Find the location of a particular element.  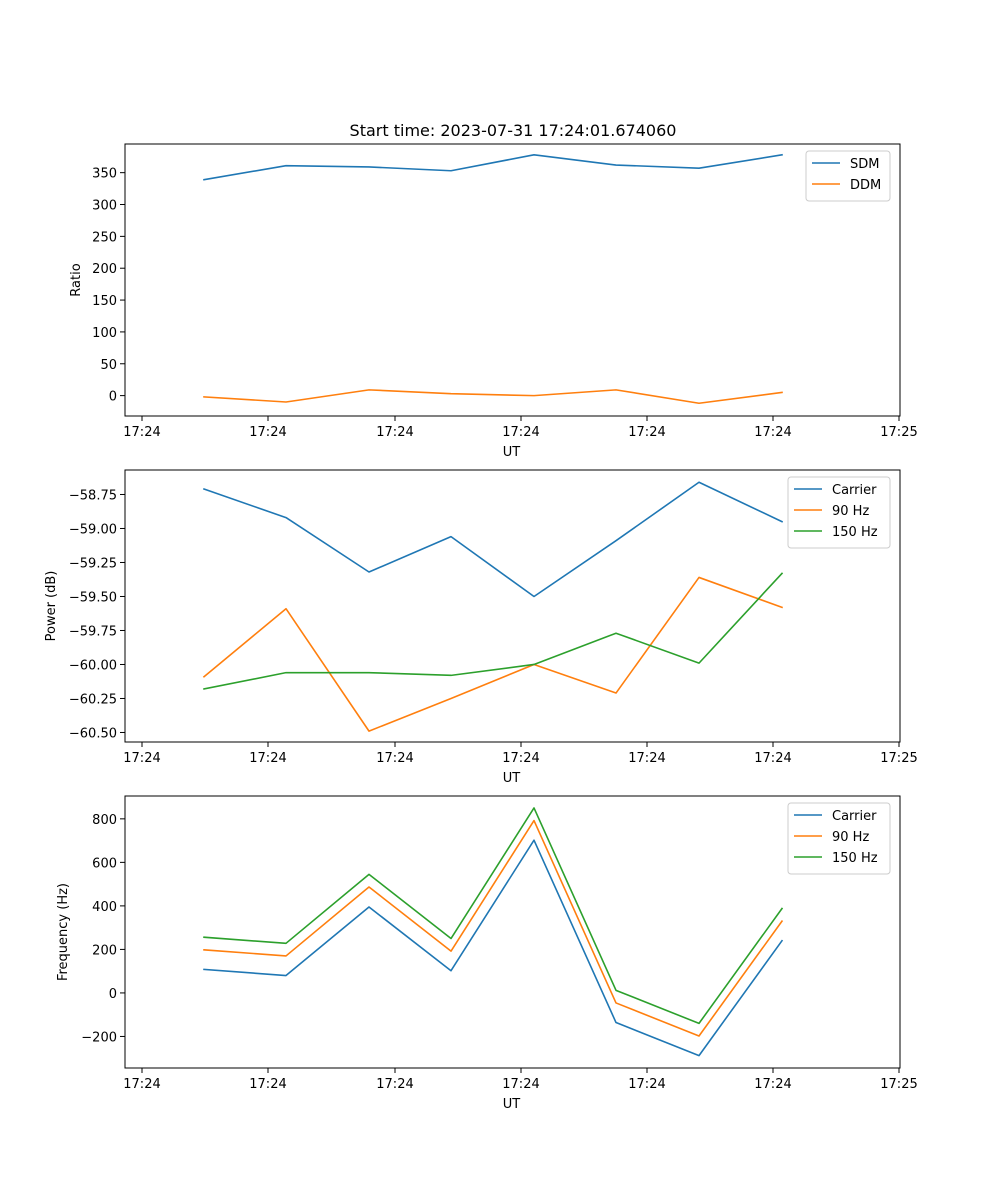

y-tick-label: −60.50 is located at coordinates (93, 733).